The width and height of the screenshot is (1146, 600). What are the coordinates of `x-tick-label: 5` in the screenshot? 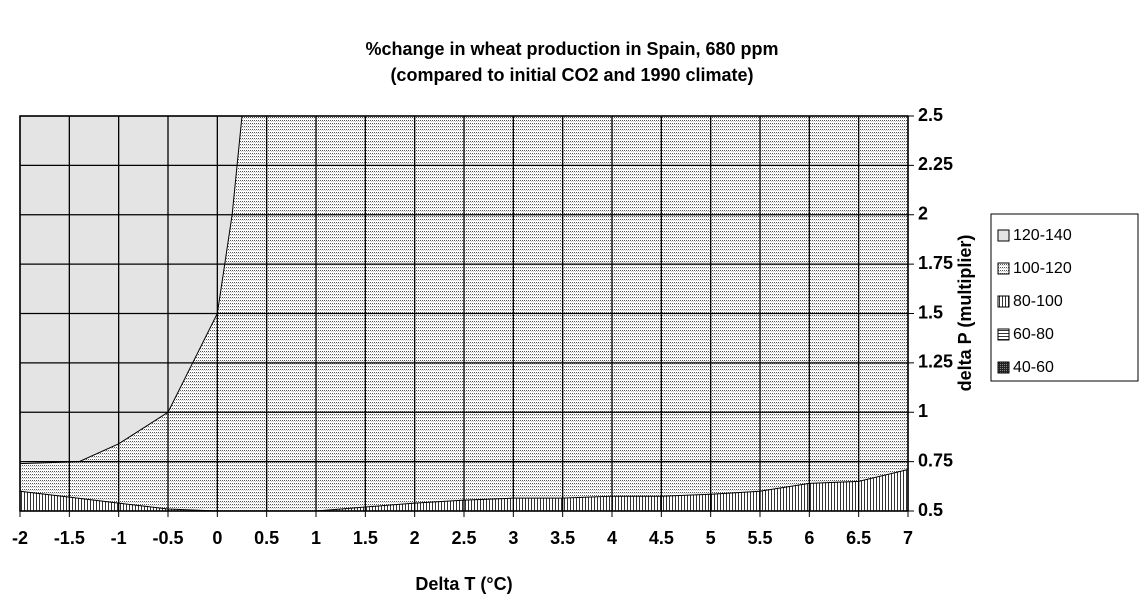 It's located at (711, 538).